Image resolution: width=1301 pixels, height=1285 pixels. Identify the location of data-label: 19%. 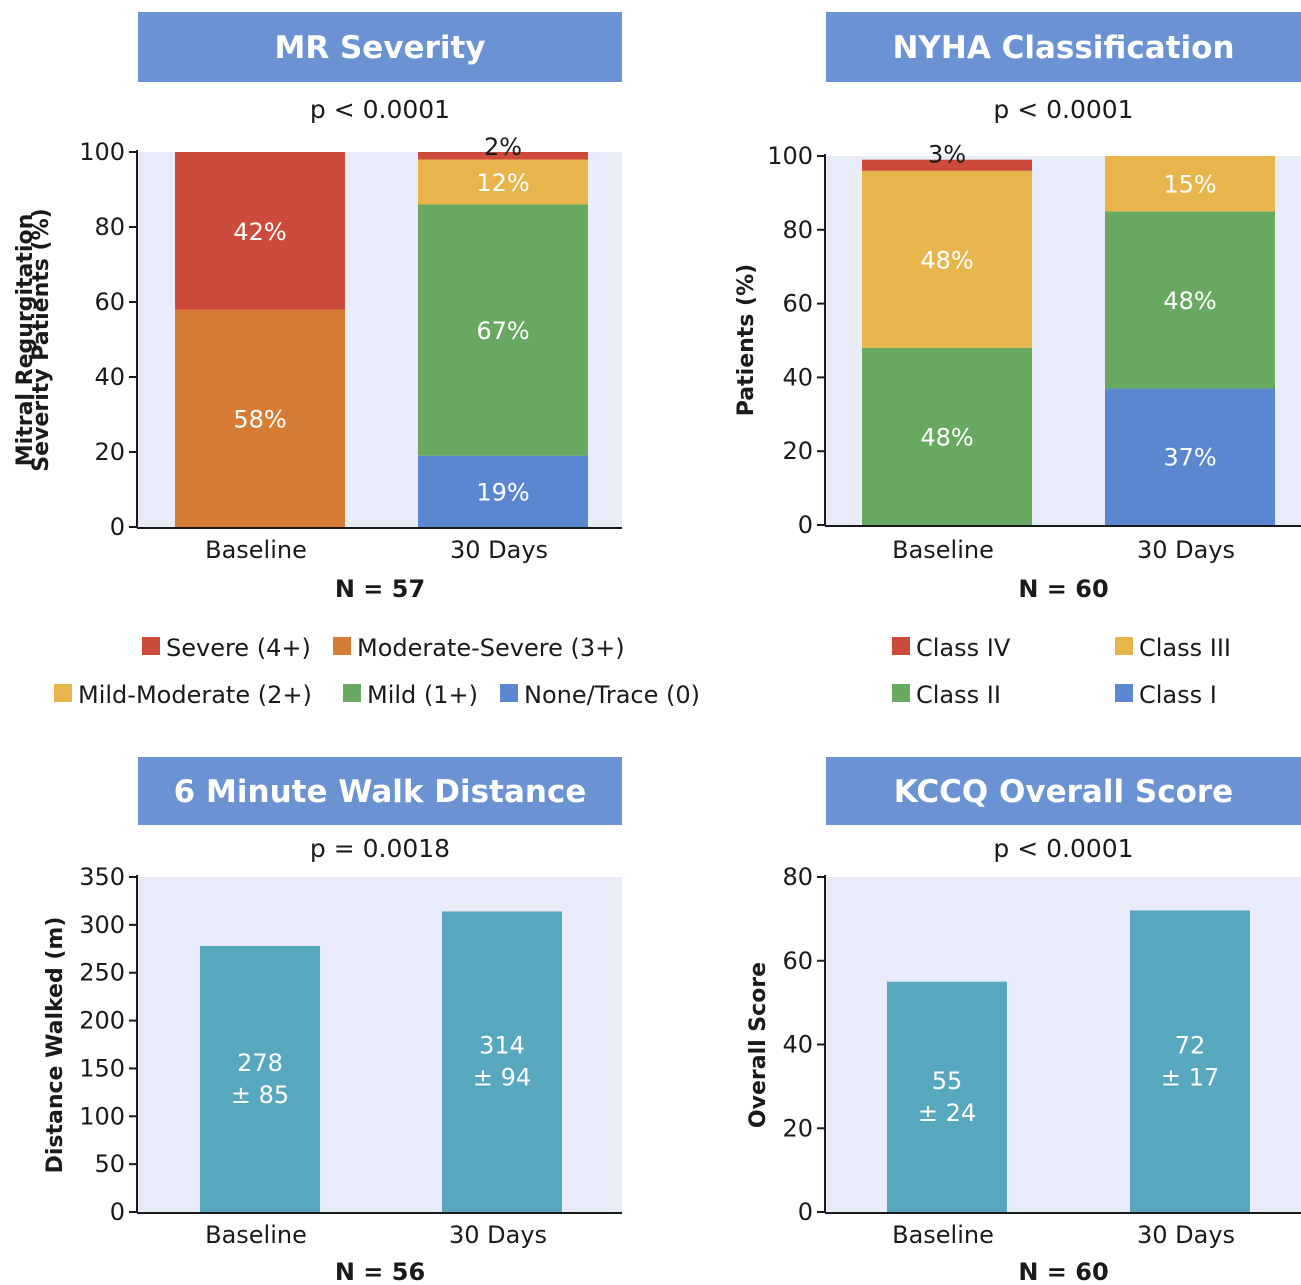
(502, 492).